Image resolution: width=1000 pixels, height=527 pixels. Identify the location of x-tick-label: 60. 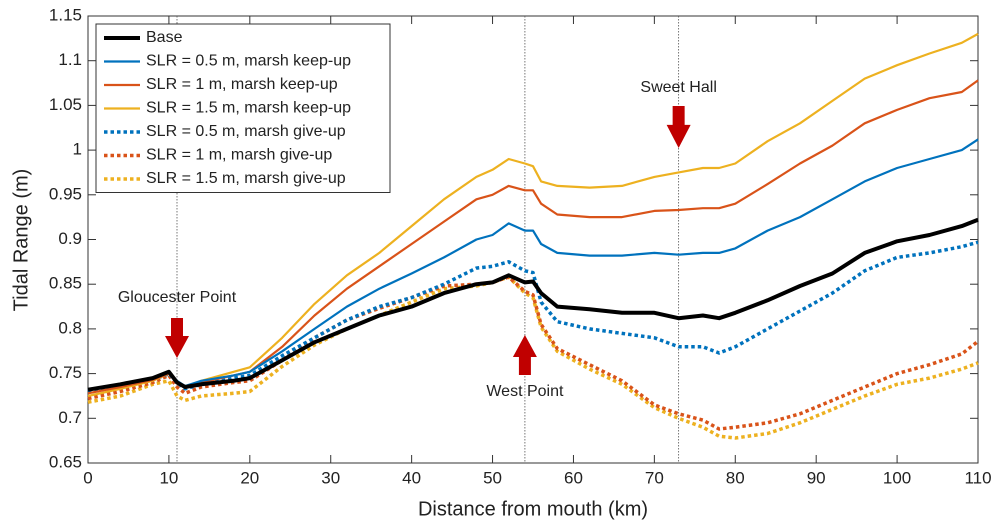
(573, 477).